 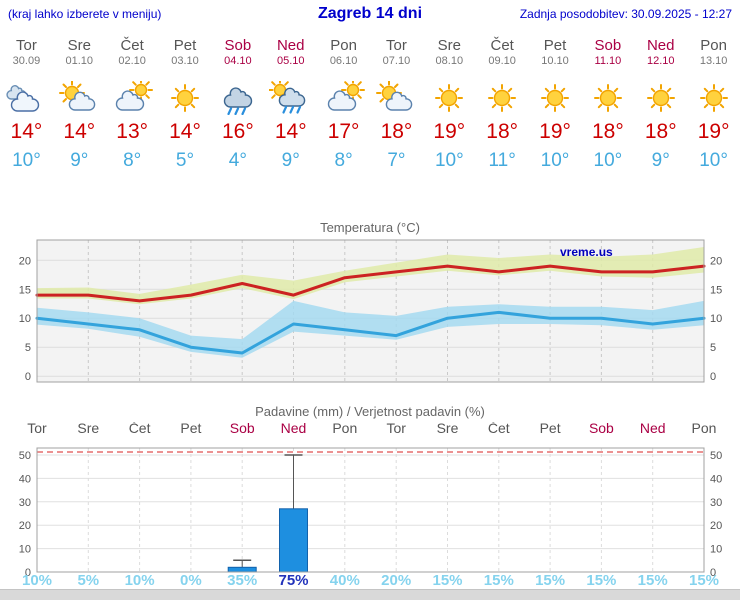 I want to click on precipitation-probability: 20%, so click(x=396, y=580).